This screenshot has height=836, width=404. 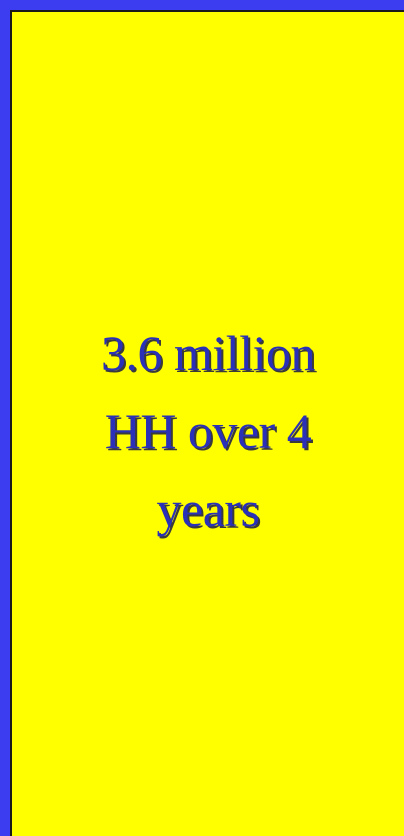 I want to click on statistic-line-2: HH over 4, so click(x=208, y=431).